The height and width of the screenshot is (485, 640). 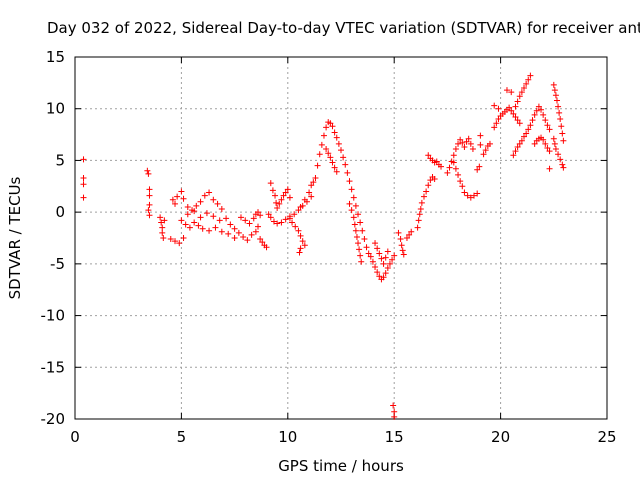 I want to click on y-tick-label: 5, so click(x=60, y=160).